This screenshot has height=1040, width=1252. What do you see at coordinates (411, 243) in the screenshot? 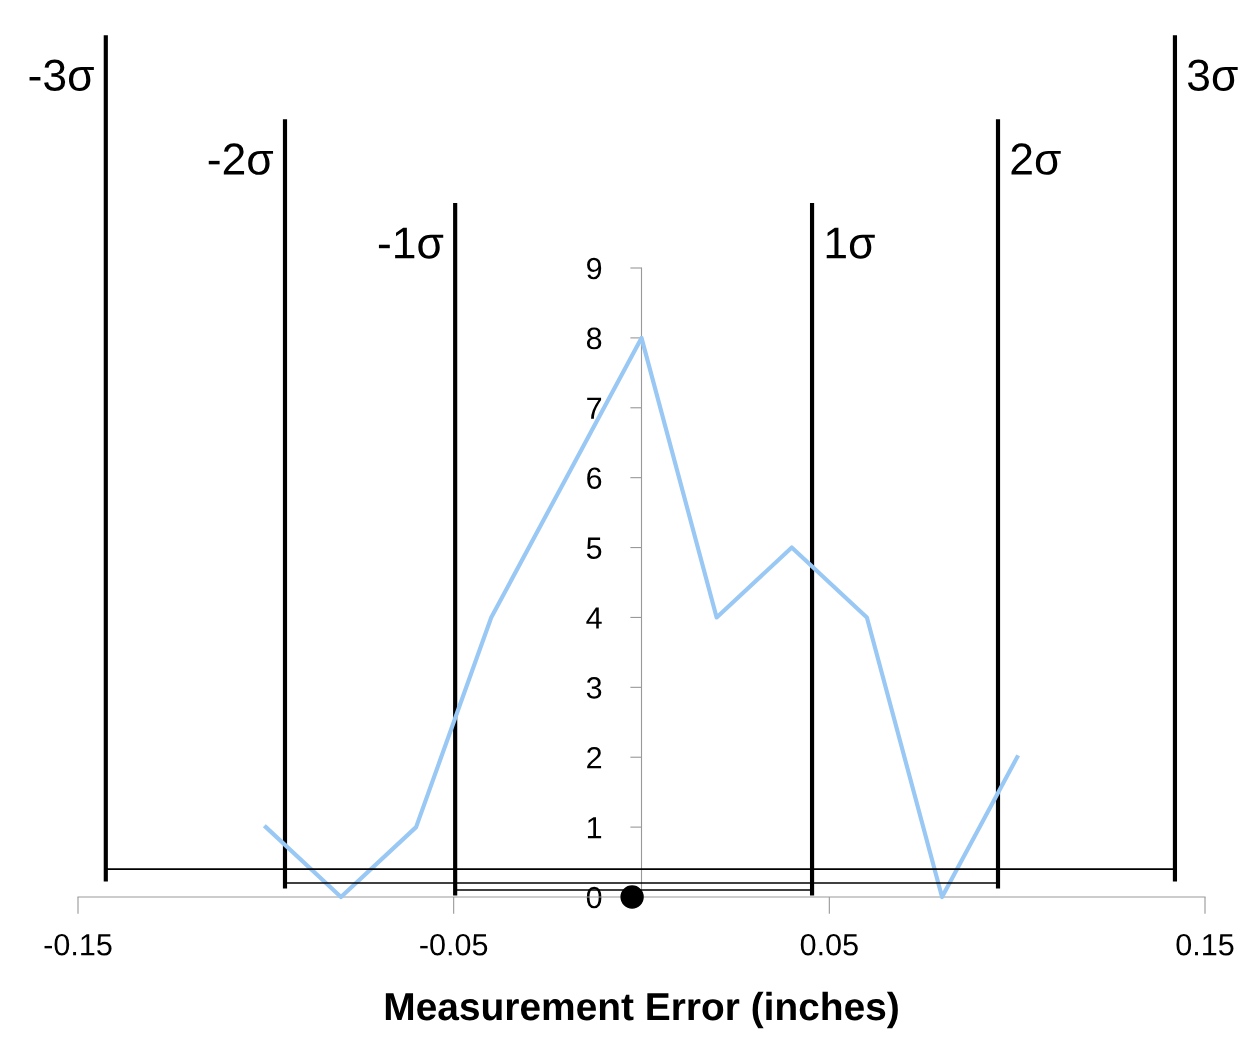
I see `ref-line-label: -1σ` at bounding box center [411, 243].